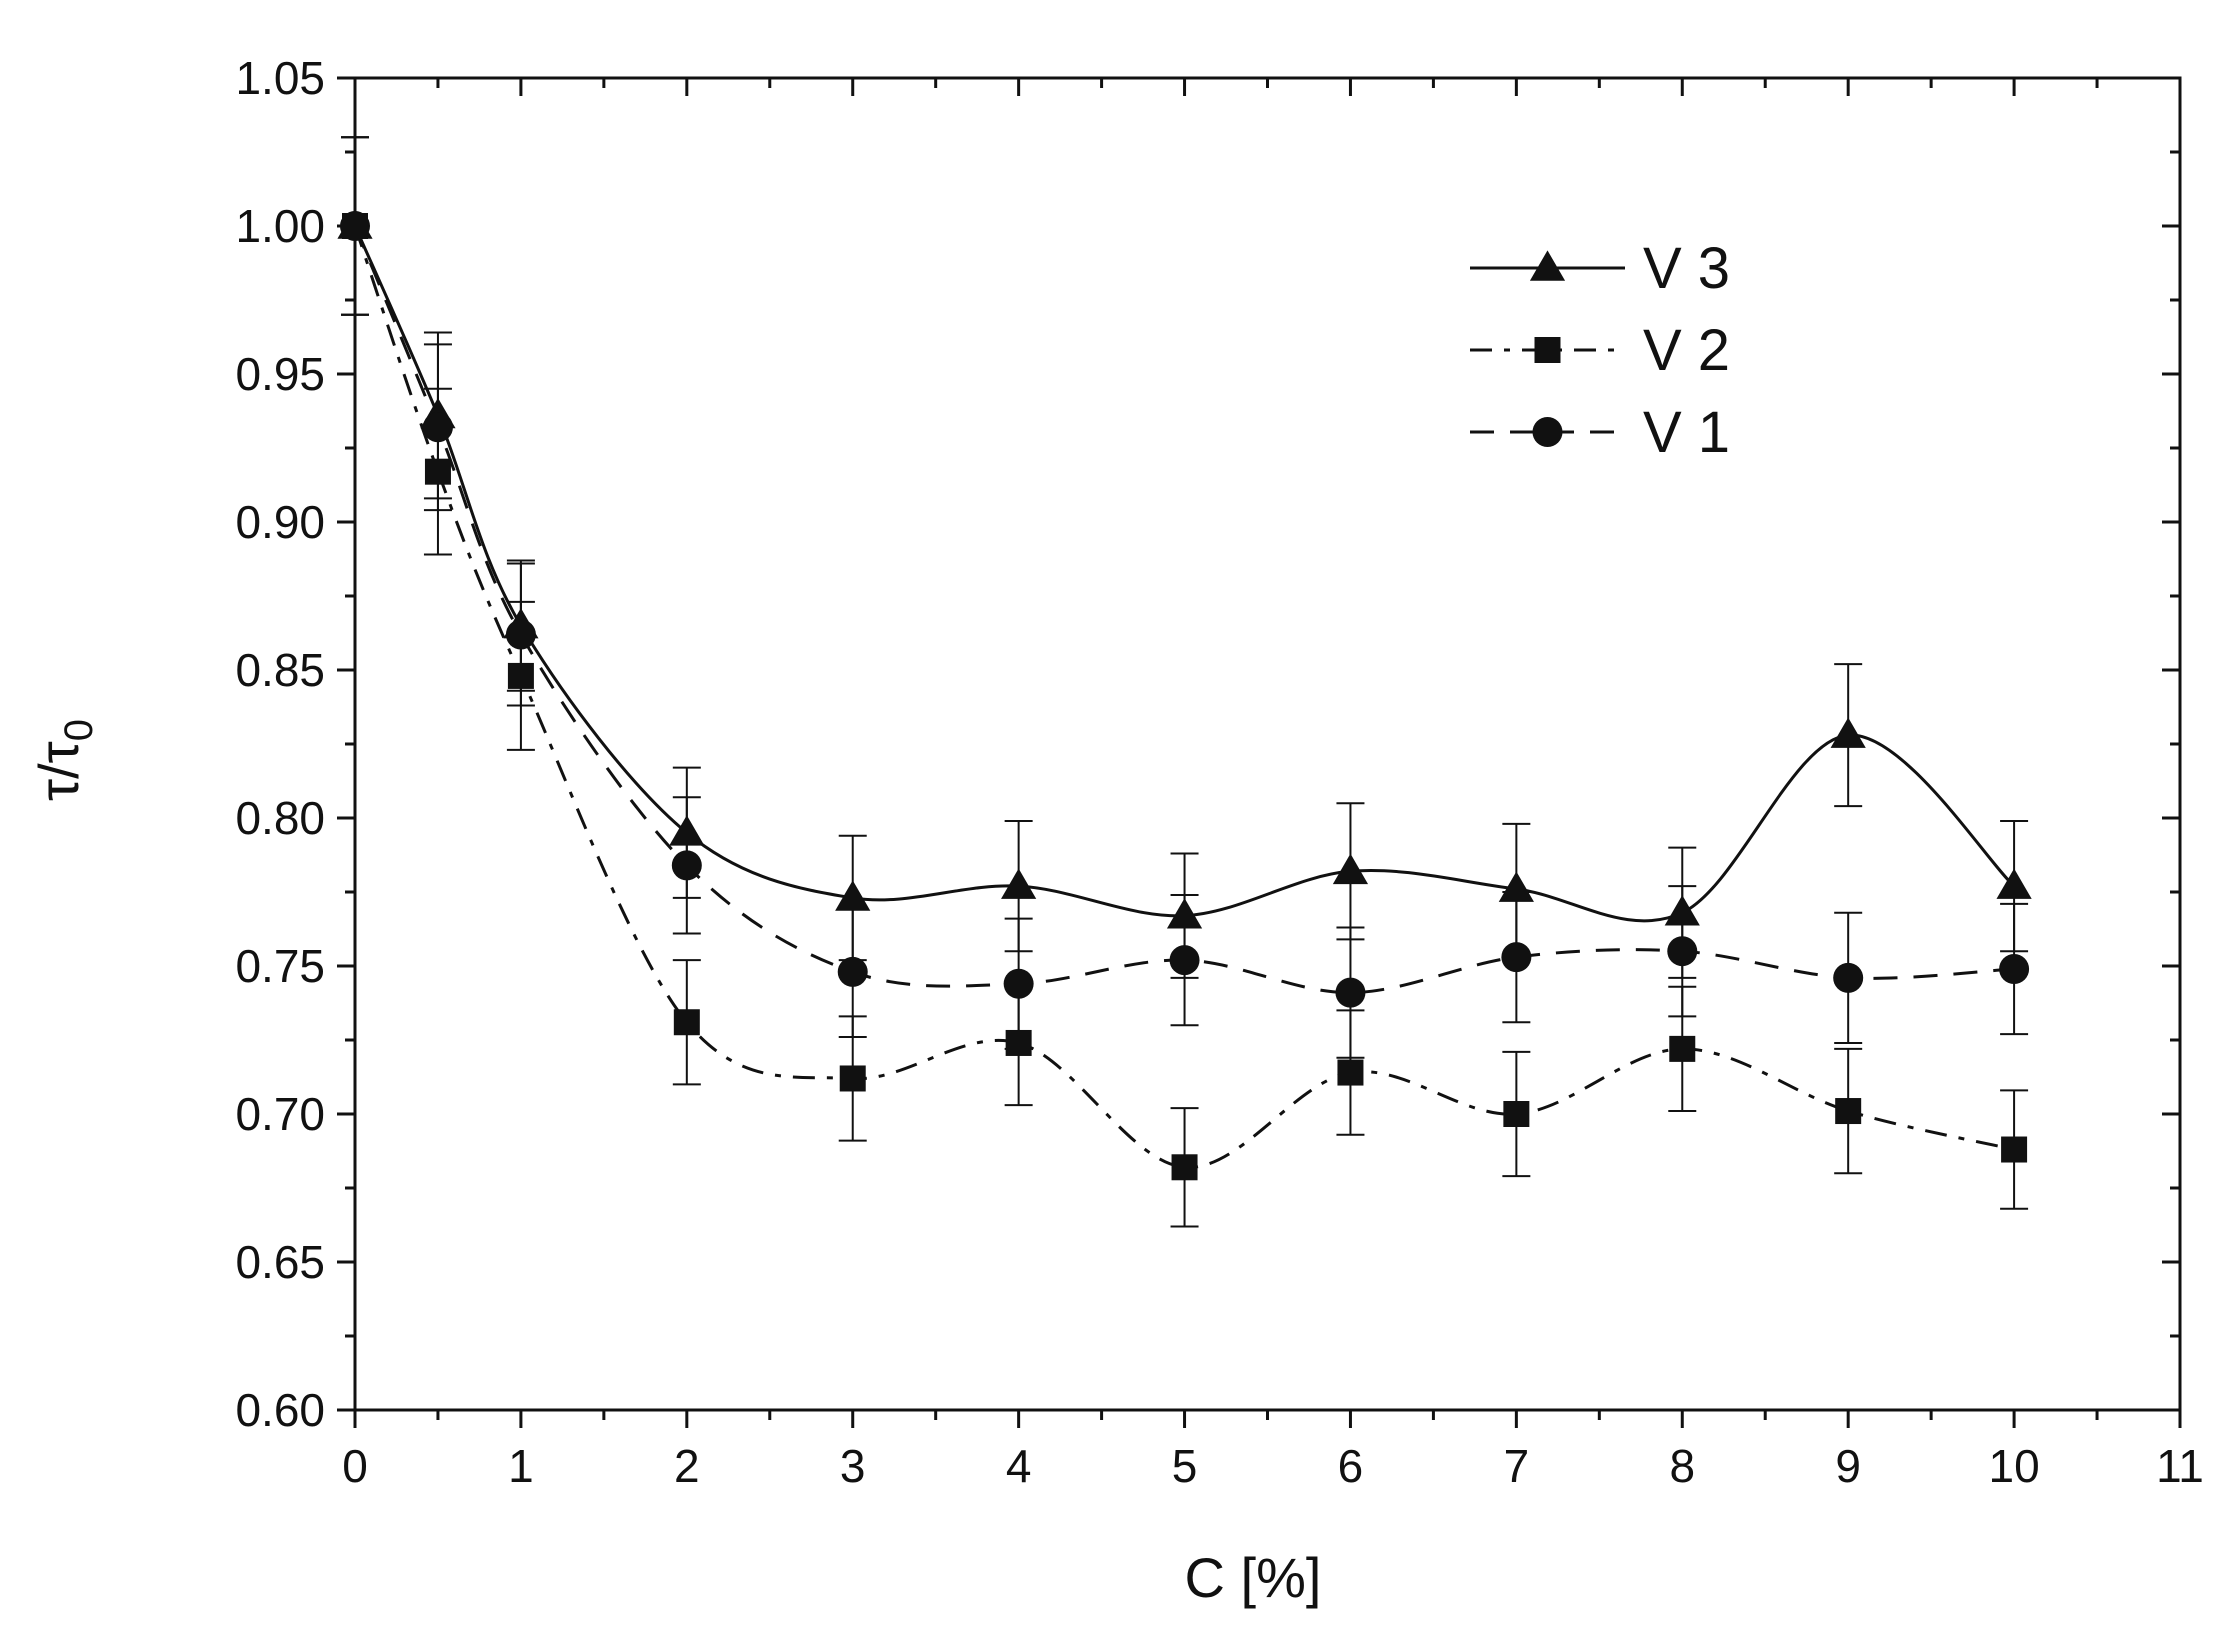 The width and height of the screenshot is (2214, 1635). I want to click on y-tick-label: 1.00, so click(280, 226).